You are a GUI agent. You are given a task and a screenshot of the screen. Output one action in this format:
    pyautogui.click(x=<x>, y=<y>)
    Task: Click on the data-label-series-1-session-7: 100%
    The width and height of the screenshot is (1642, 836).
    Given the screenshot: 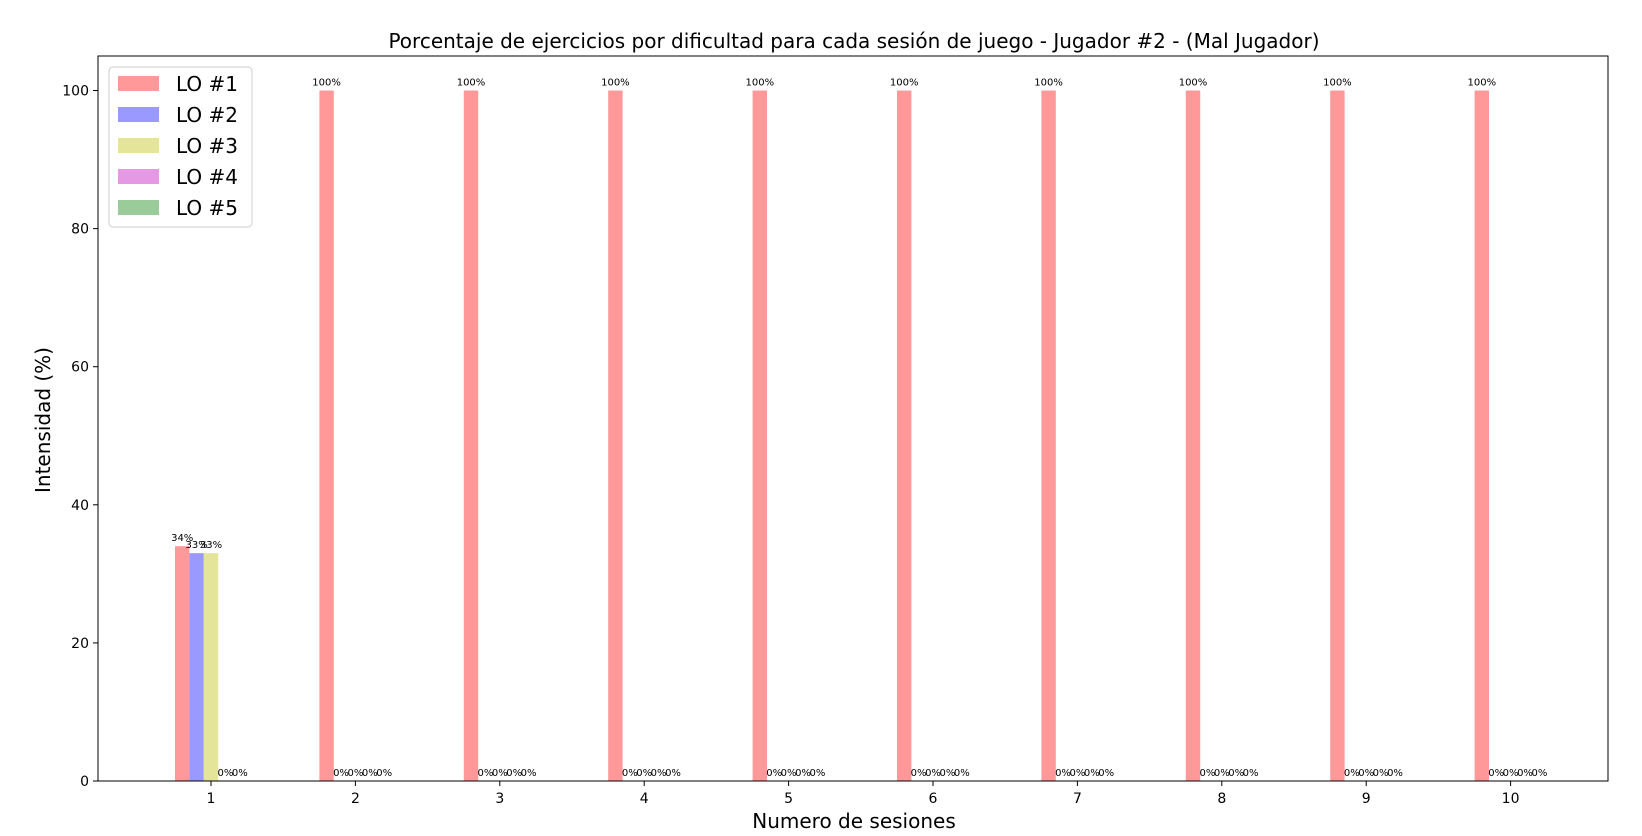 What is the action you would take?
    pyautogui.click(x=1048, y=83)
    